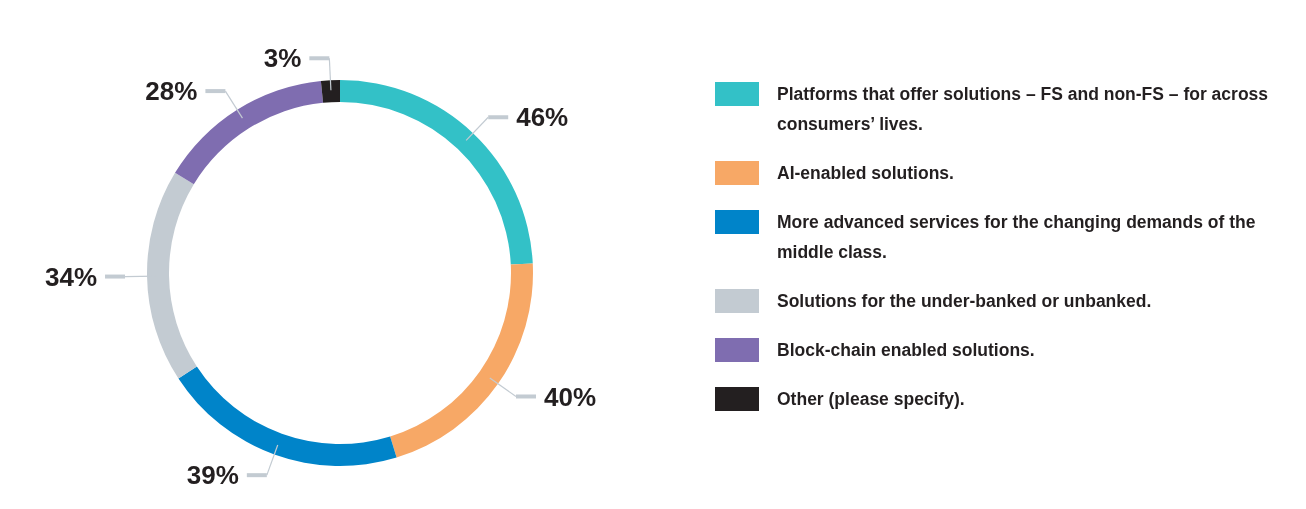 This screenshot has height=509, width=1306. I want to click on data-label: 46%, so click(542, 117).